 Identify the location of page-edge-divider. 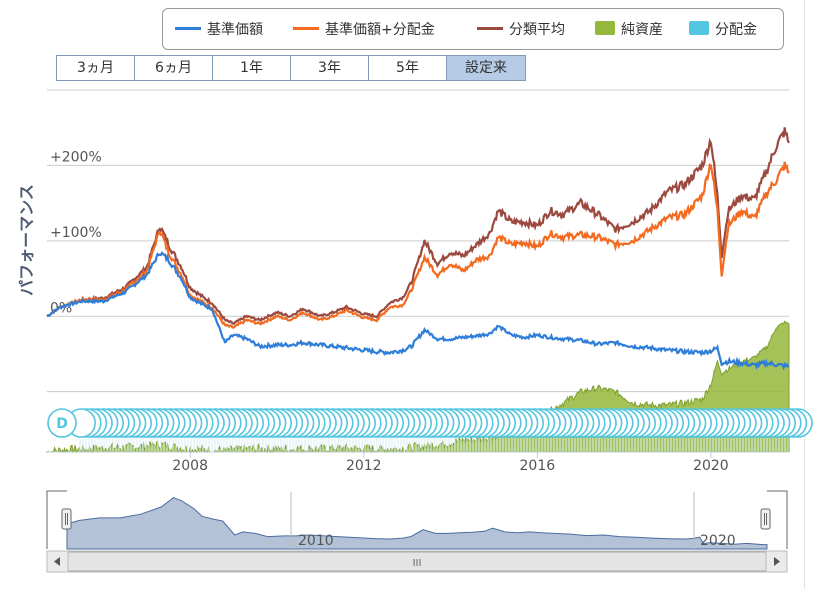
(804, 294).